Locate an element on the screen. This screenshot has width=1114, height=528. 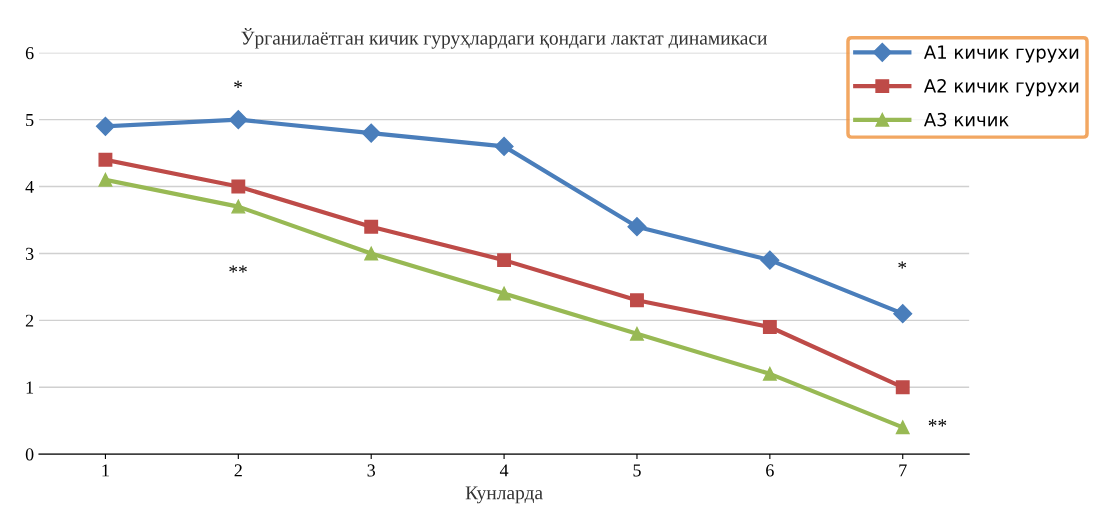
x-tick-label: 1 is located at coordinates (105, 470).